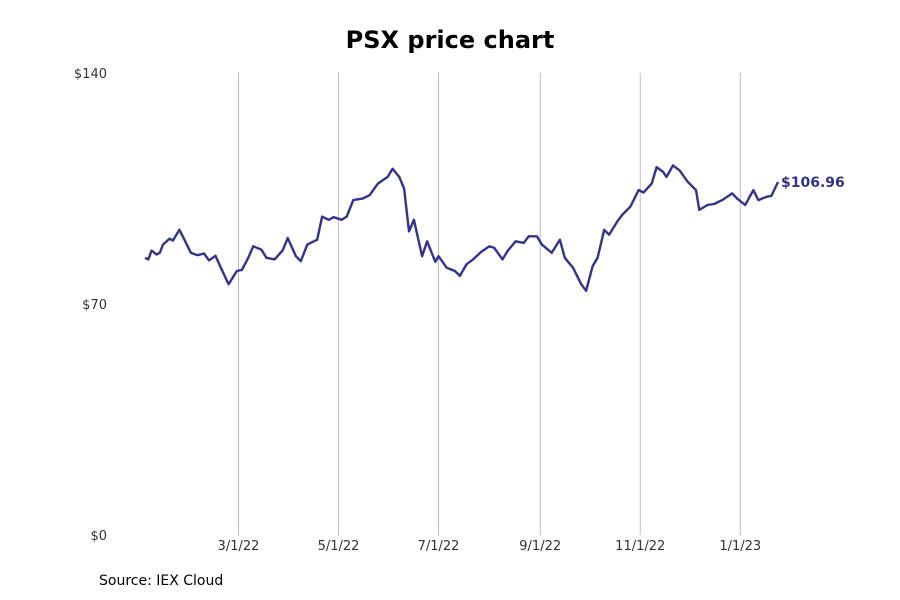  Describe the element at coordinates (94, 305) in the screenshot. I see `y-tick-label: $70` at that location.